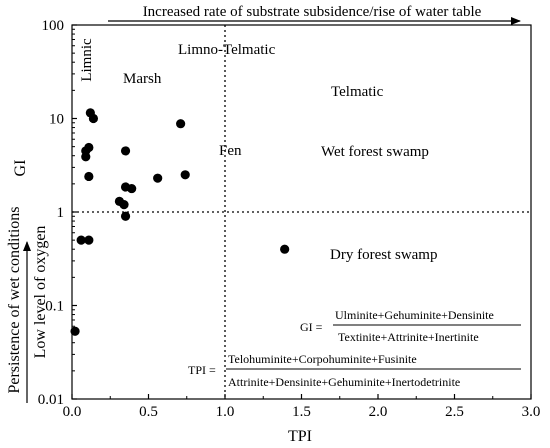  What do you see at coordinates (414, 315) in the screenshot?
I see `gi-formula-numerator: Ulminite+Gehuminite+Densinite` at bounding box center [414, 315].